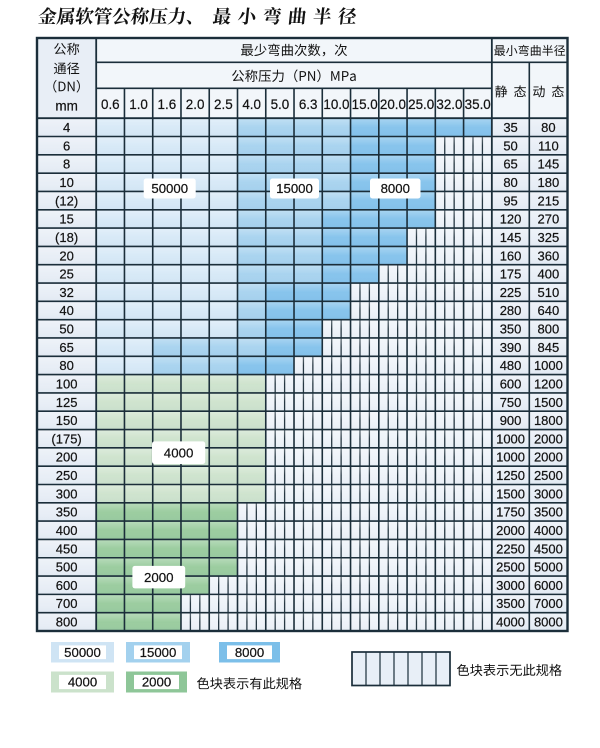 This screenshot has width=600, height=748. I want to click on svg-text: 15, so click(66, 219).